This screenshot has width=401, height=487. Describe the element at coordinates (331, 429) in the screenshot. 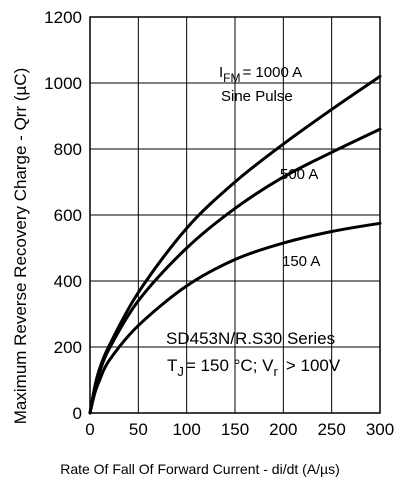

I see `x-tick-label: 250` at that location.